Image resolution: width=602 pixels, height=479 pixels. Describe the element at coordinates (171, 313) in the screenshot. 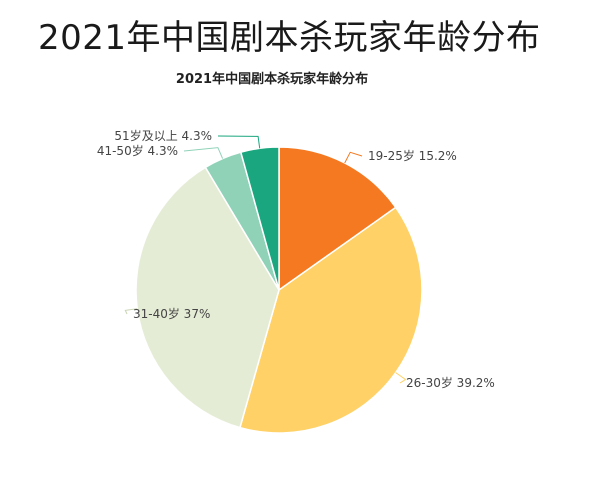

I see `slice-label-3: 31-40岁 37%` at that location.